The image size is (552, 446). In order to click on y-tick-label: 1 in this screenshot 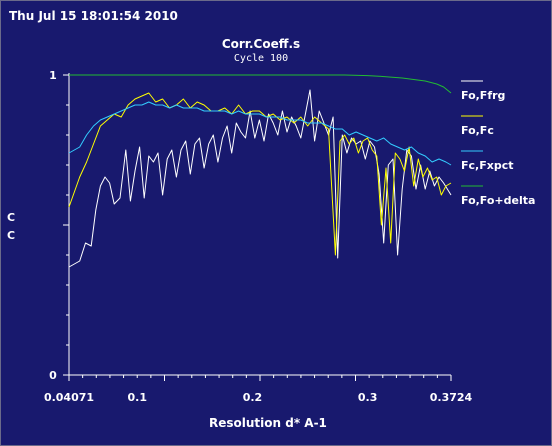, I will do `click(53, 75)`.